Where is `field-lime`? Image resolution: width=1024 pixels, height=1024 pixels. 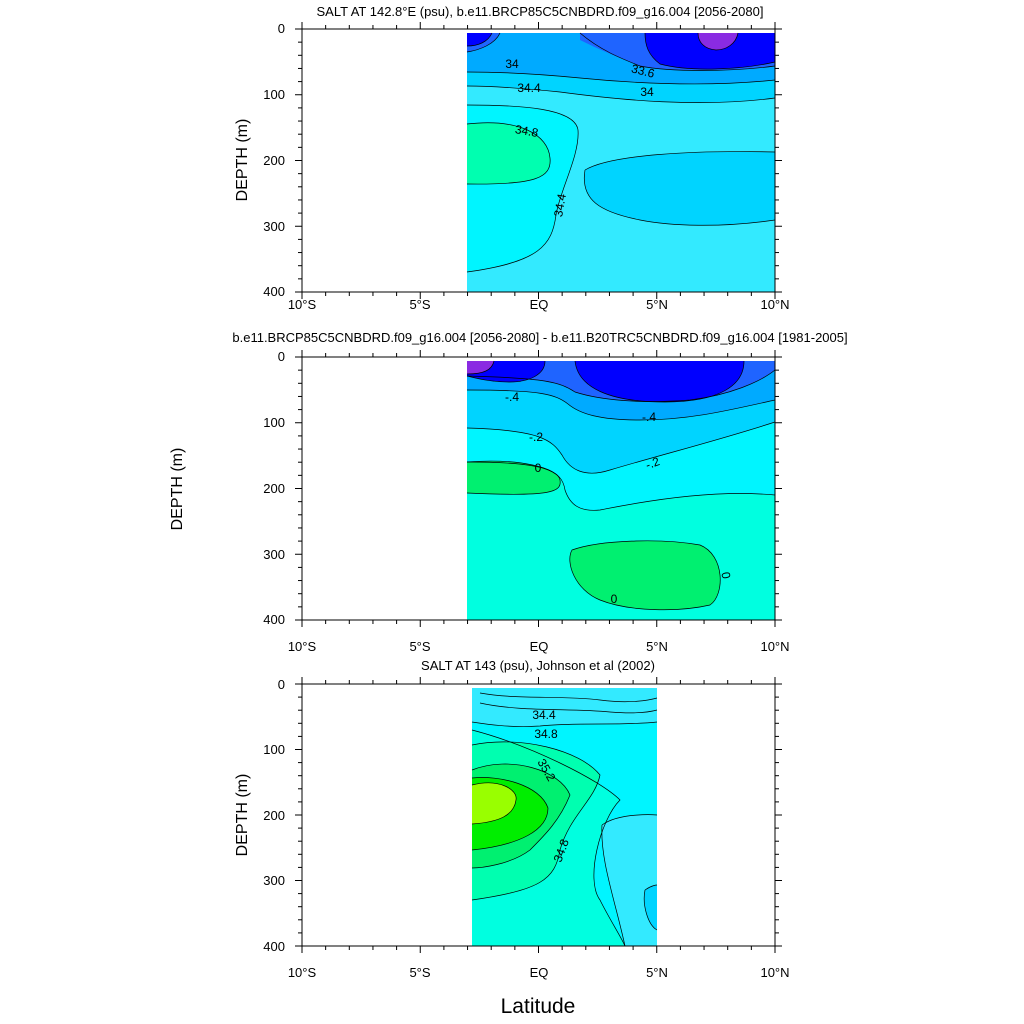
field-lime is located at coordinates (494, 803).